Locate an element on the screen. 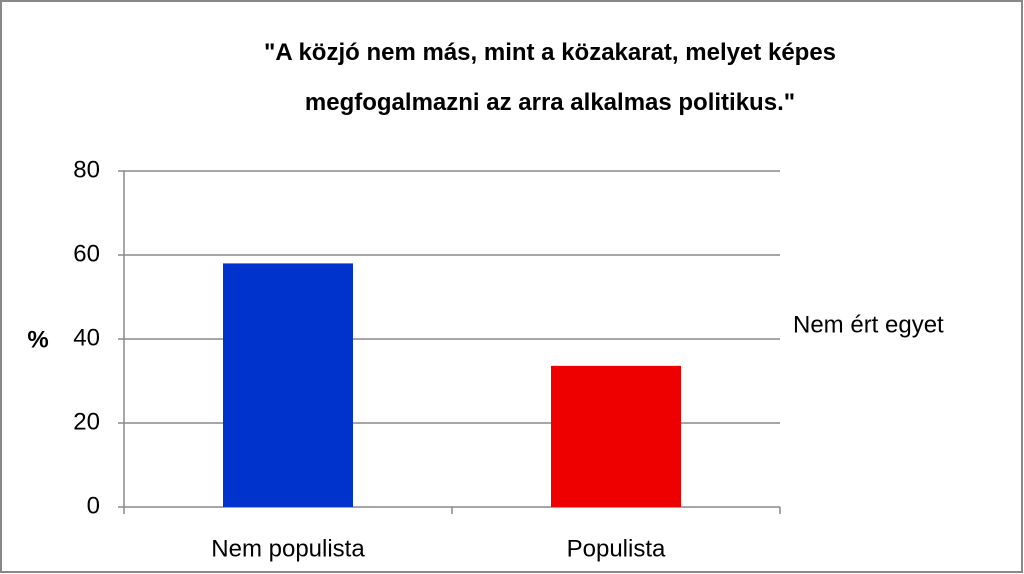  y-tick-label: 20 is located at coordinates (86, 421).